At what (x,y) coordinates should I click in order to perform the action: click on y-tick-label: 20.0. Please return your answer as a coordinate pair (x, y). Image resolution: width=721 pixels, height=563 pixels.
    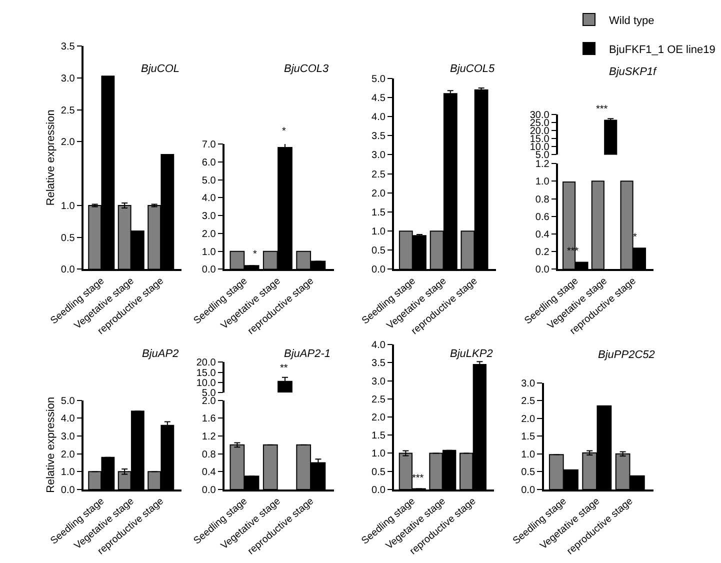
    Looking at the image, I should click on (206, 363).